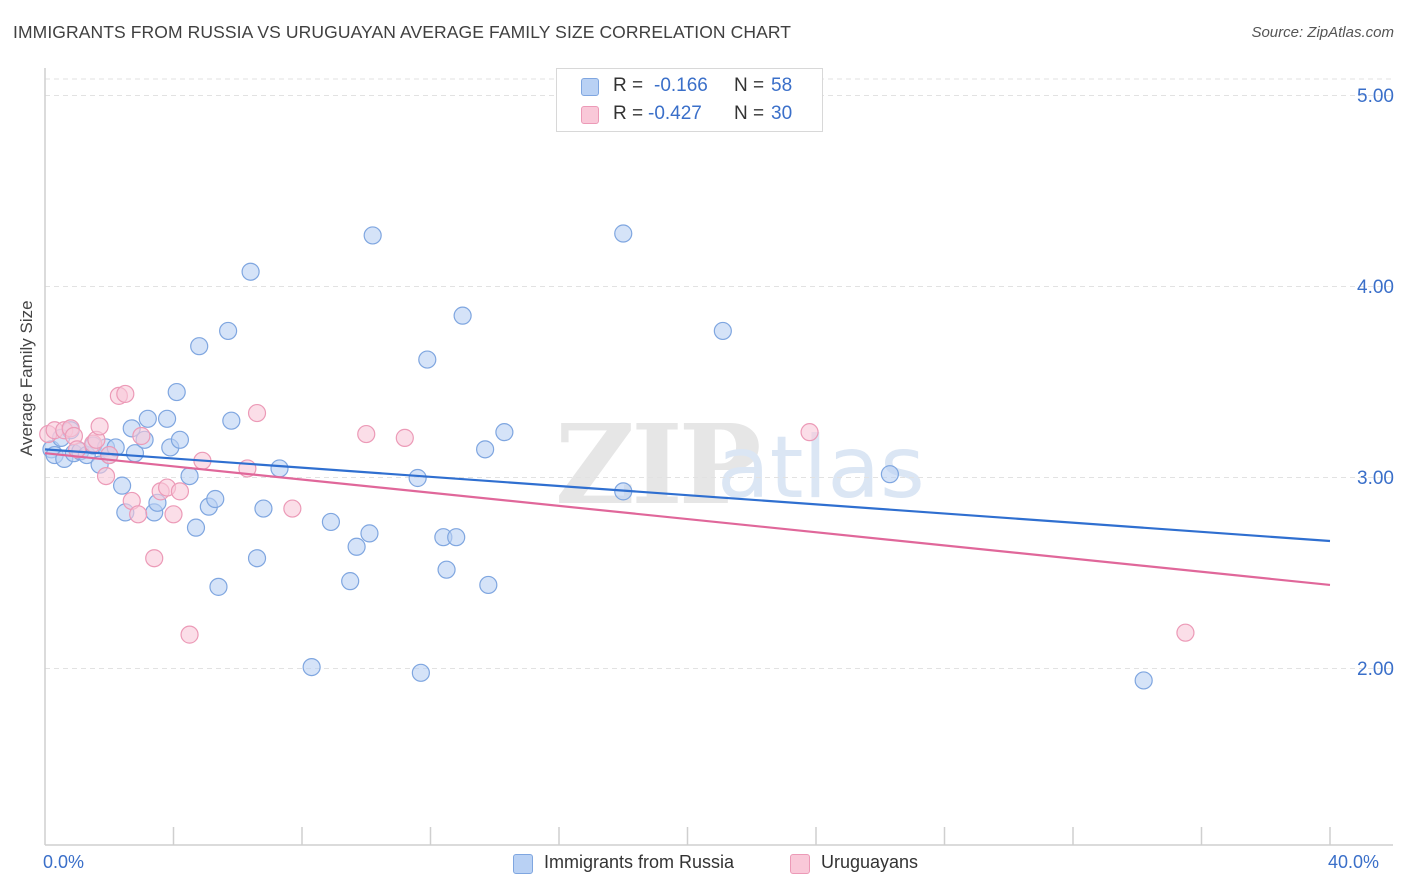 The width and height of the screenshot is (1406, 892). What do you see at coordinates (1375, 287) in the screenshot?
I see `y-tick-label: 4.00` at bounding box center [1375, 287].